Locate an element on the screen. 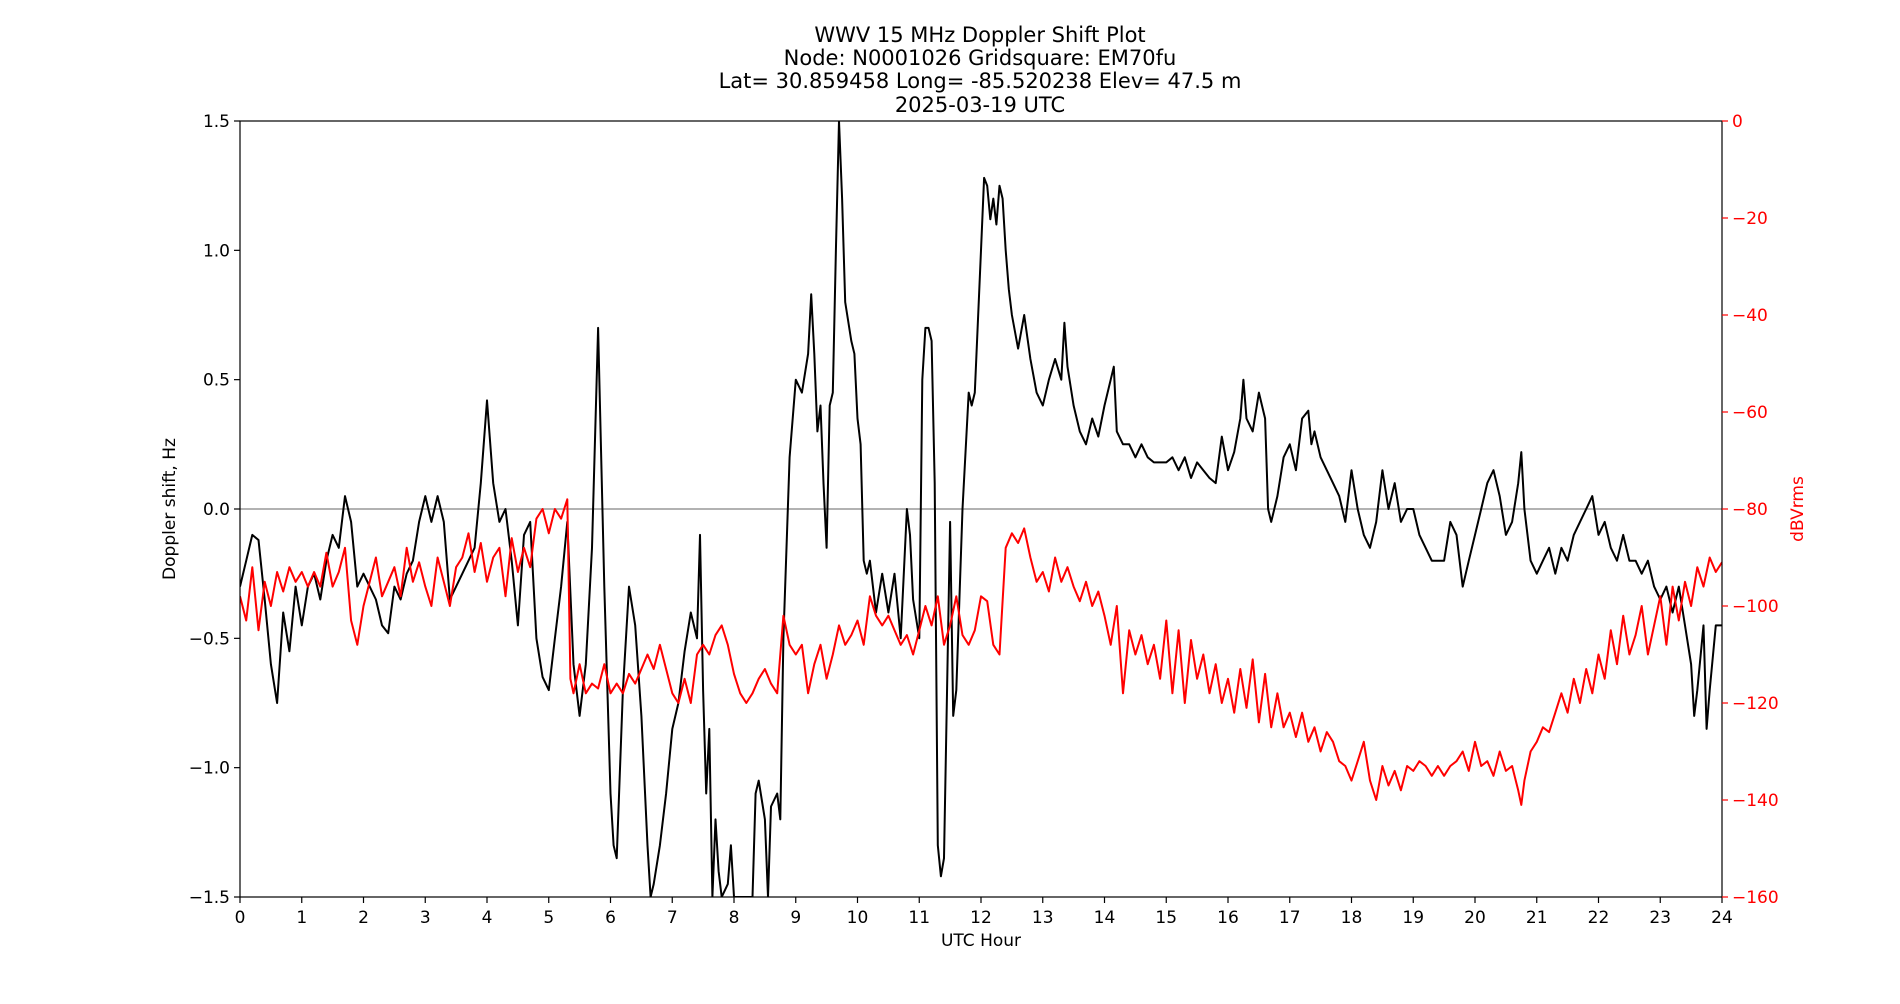  x-tick-label: 18 is located at coordinates (1352, 918).